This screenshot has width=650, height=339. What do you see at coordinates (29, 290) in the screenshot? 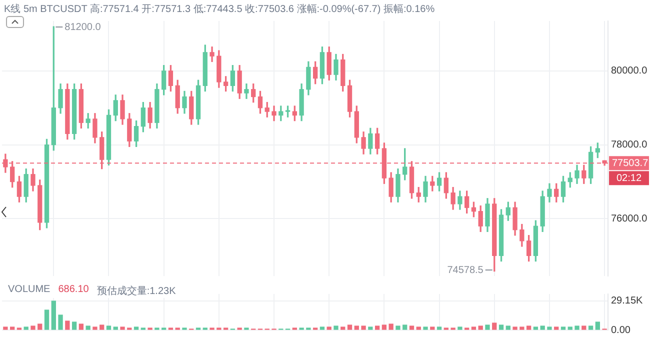
I see `annotation: VOLUME` at bounding box center [29, 290].